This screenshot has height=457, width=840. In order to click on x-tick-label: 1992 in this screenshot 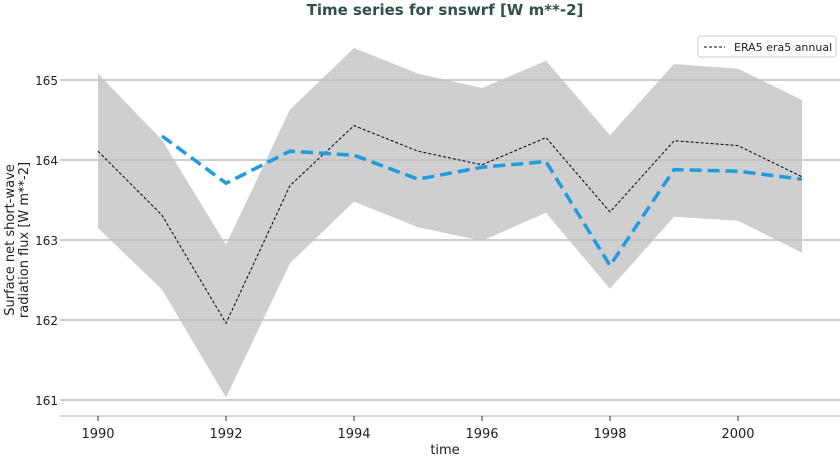, I will do `click(225, 434)`.